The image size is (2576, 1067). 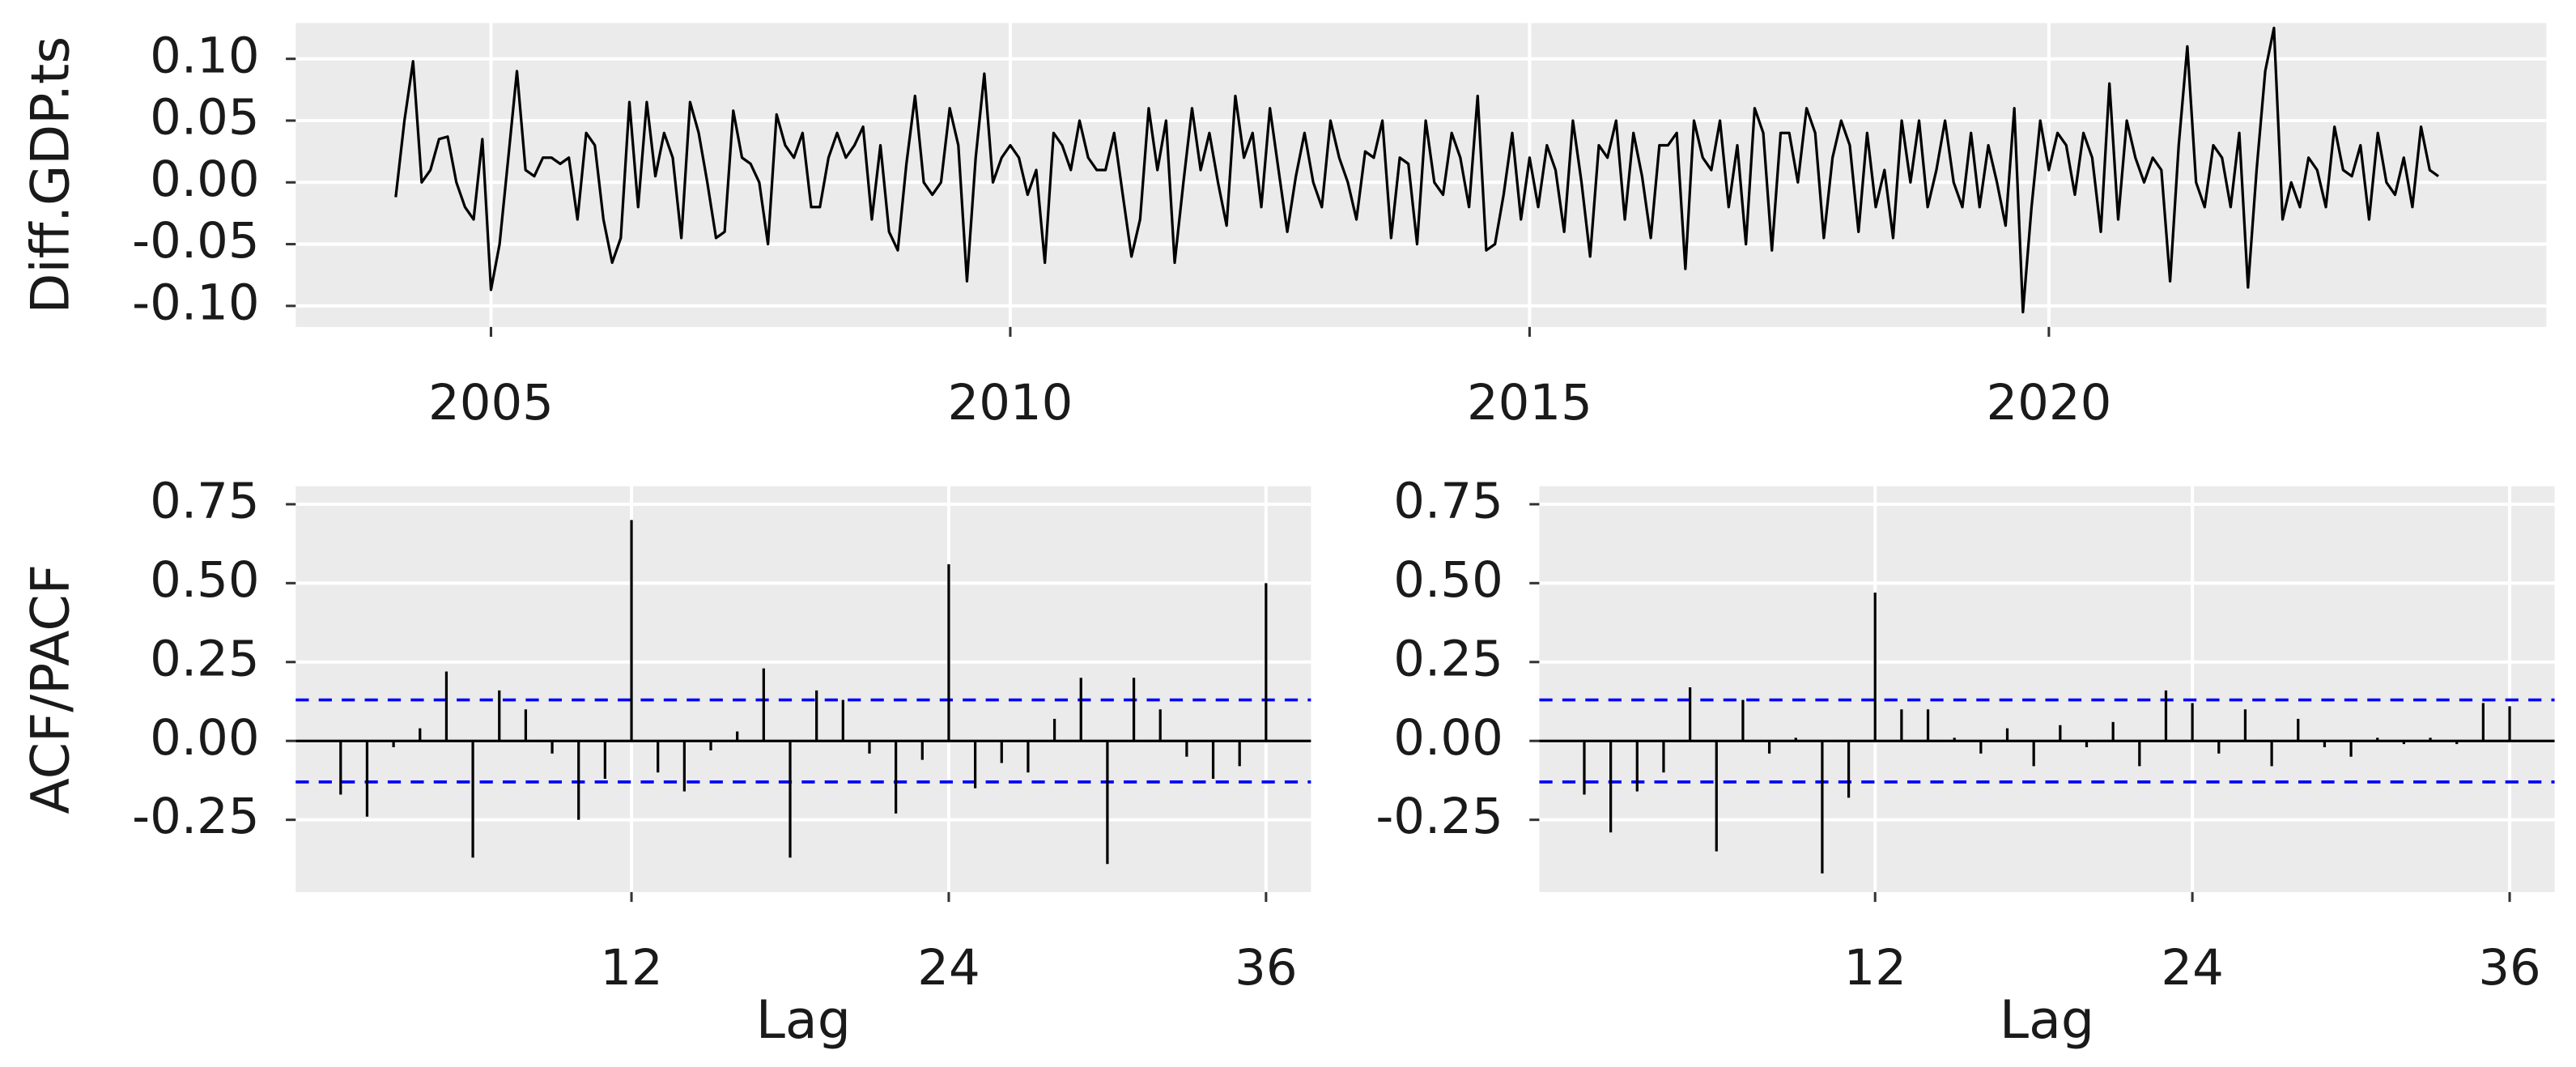 I want to click on x-tick-label: 2020, so click(x=2048, y=402).